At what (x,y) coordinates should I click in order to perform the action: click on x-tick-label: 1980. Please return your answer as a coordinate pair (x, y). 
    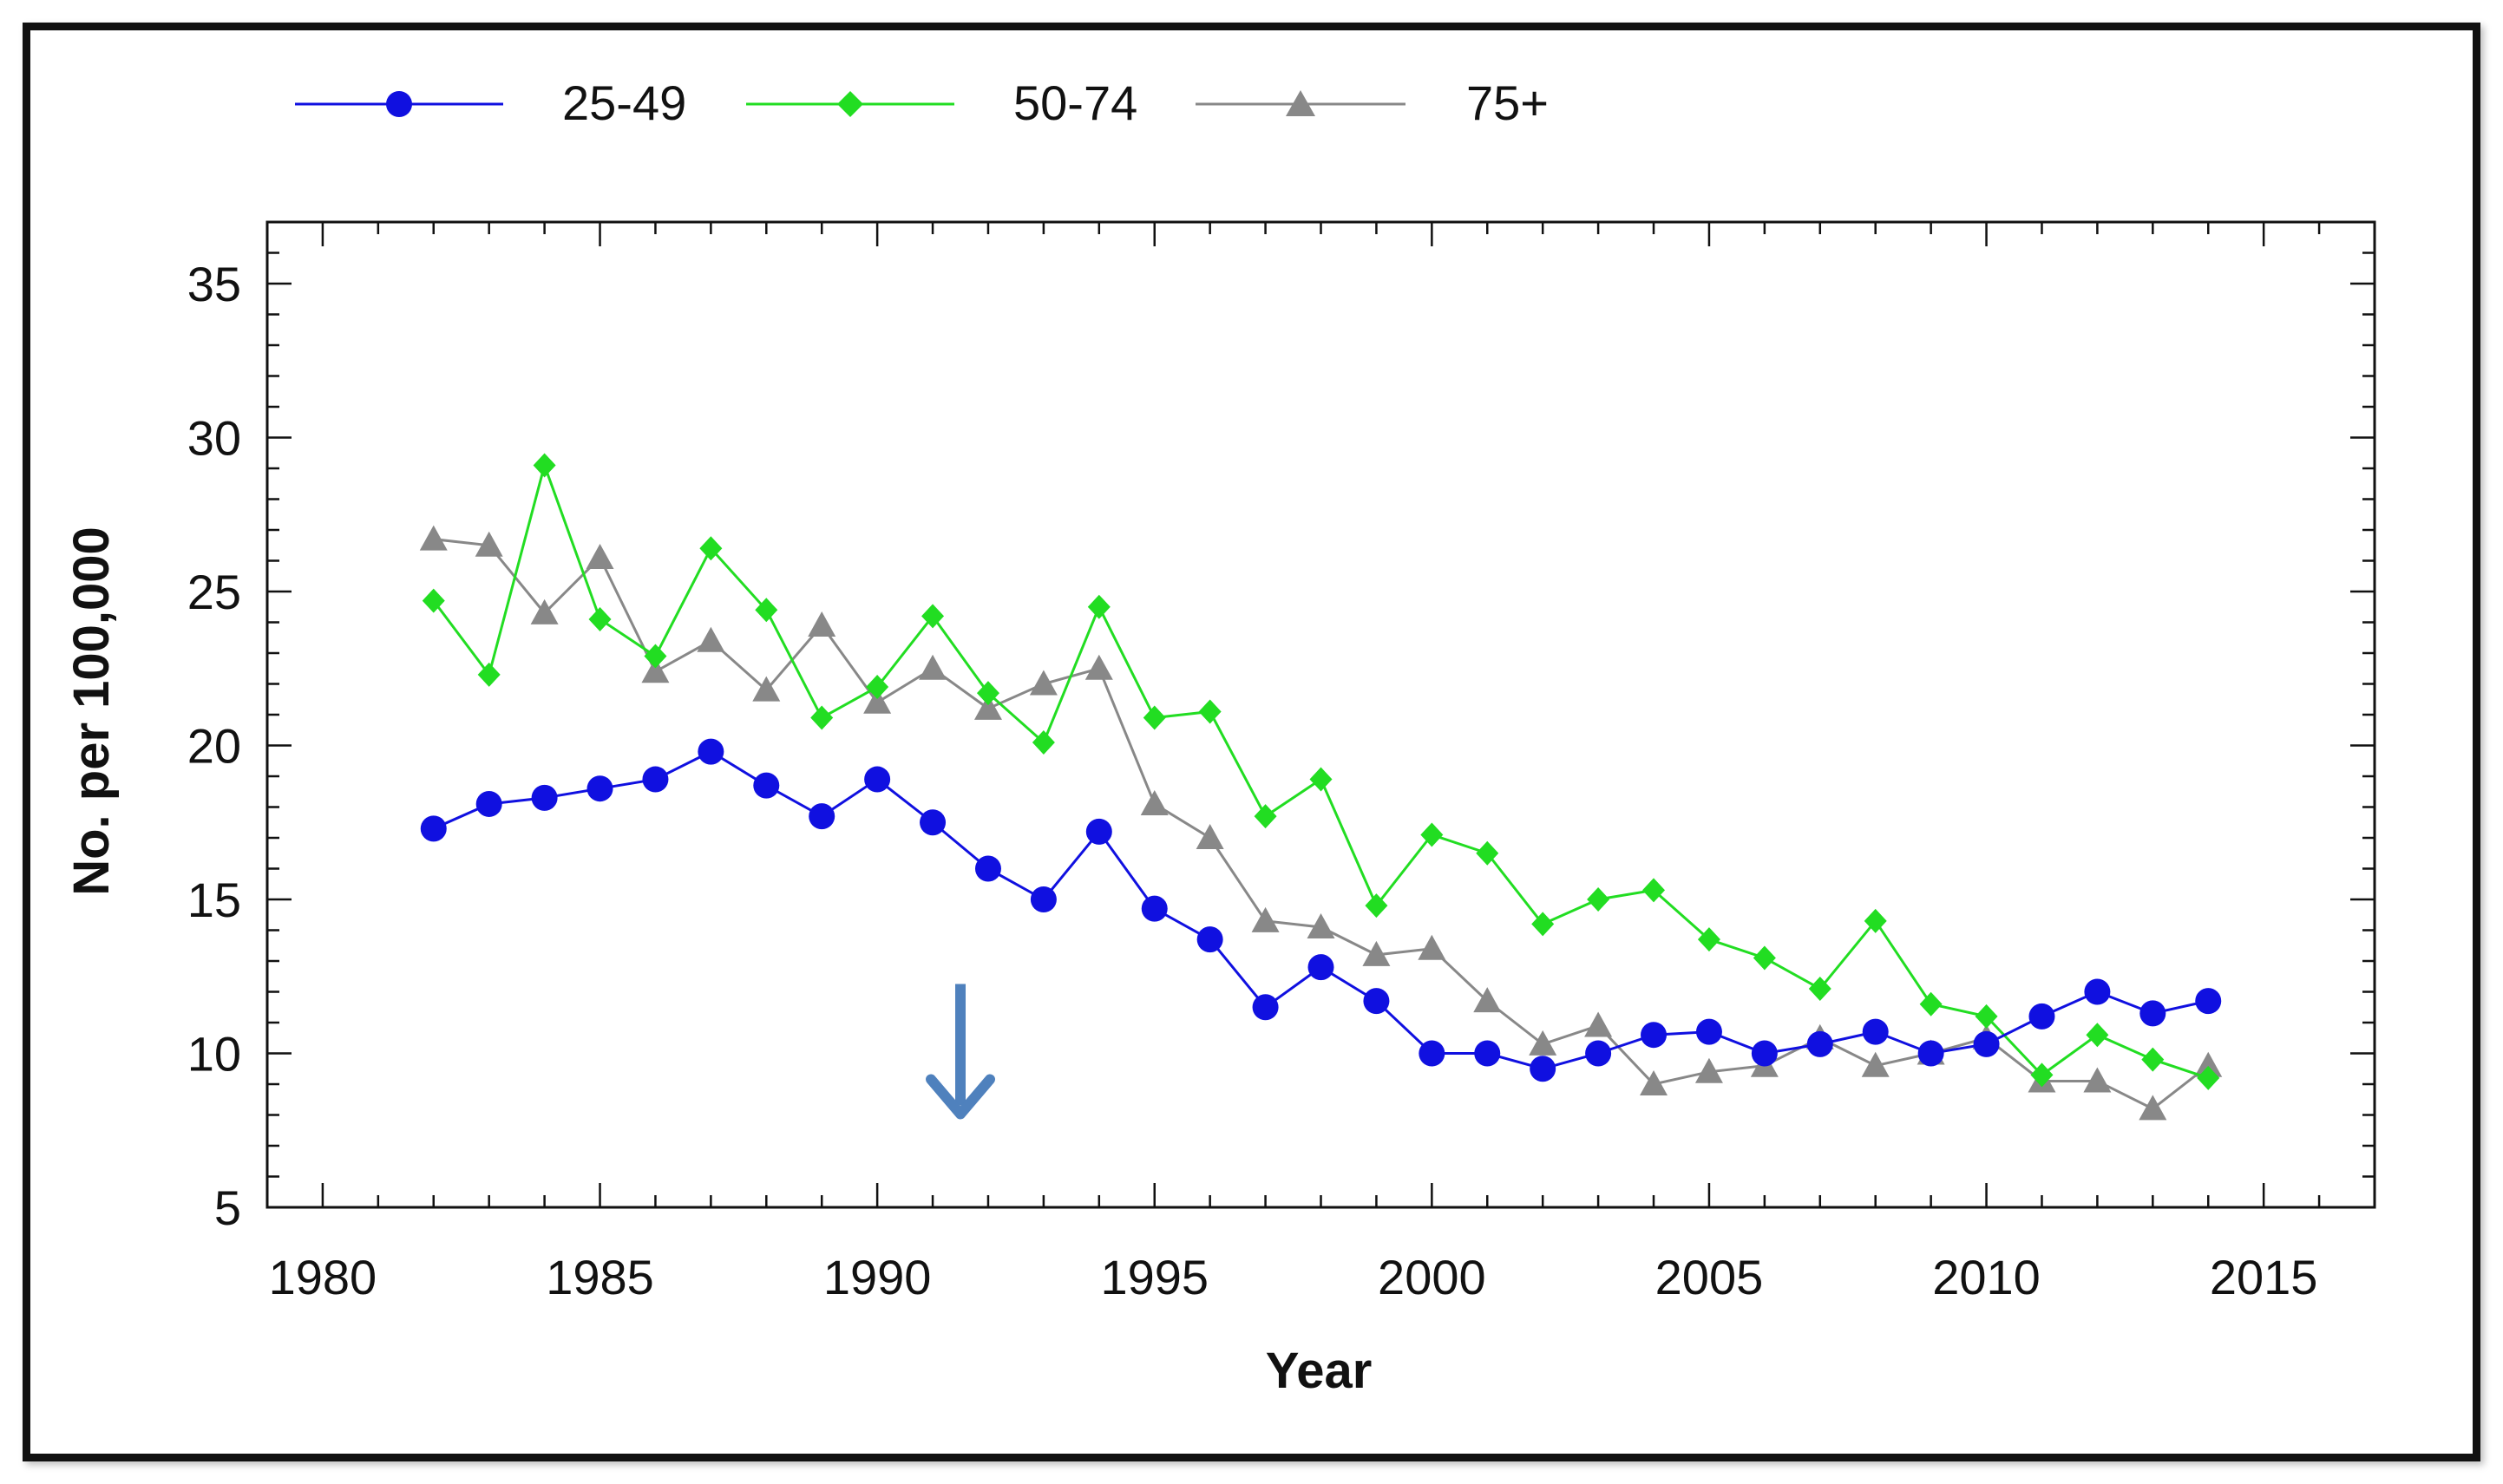
    Looking at the image, I should click on (323, 1277).